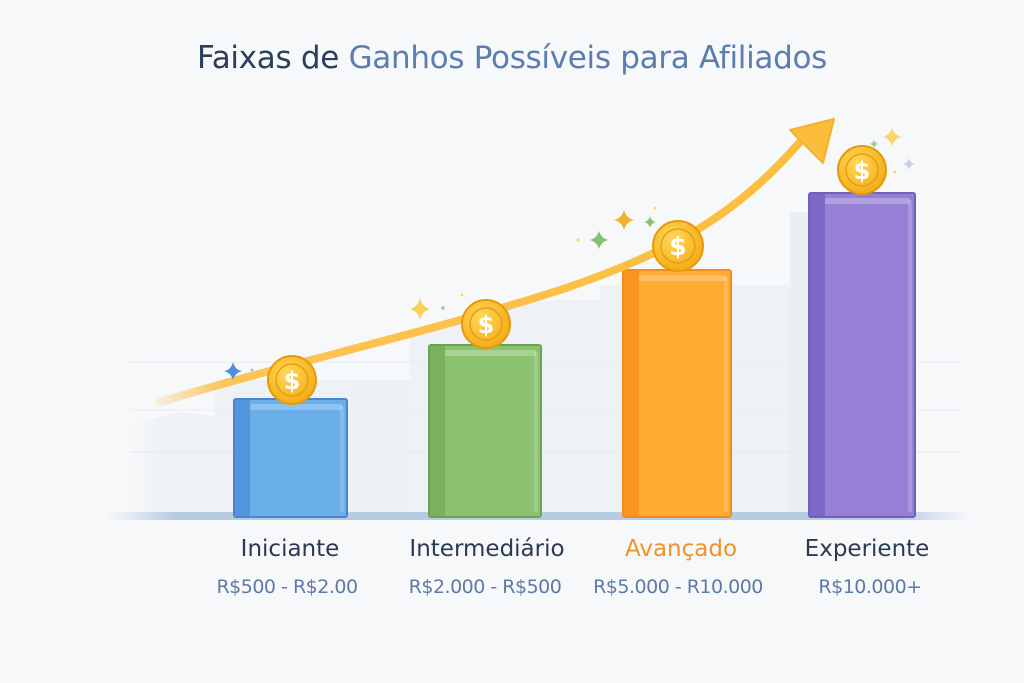 This screenshot has width=1024, height=683. I want to click on tier-label-avancado: Avançado, so click(681, 549).